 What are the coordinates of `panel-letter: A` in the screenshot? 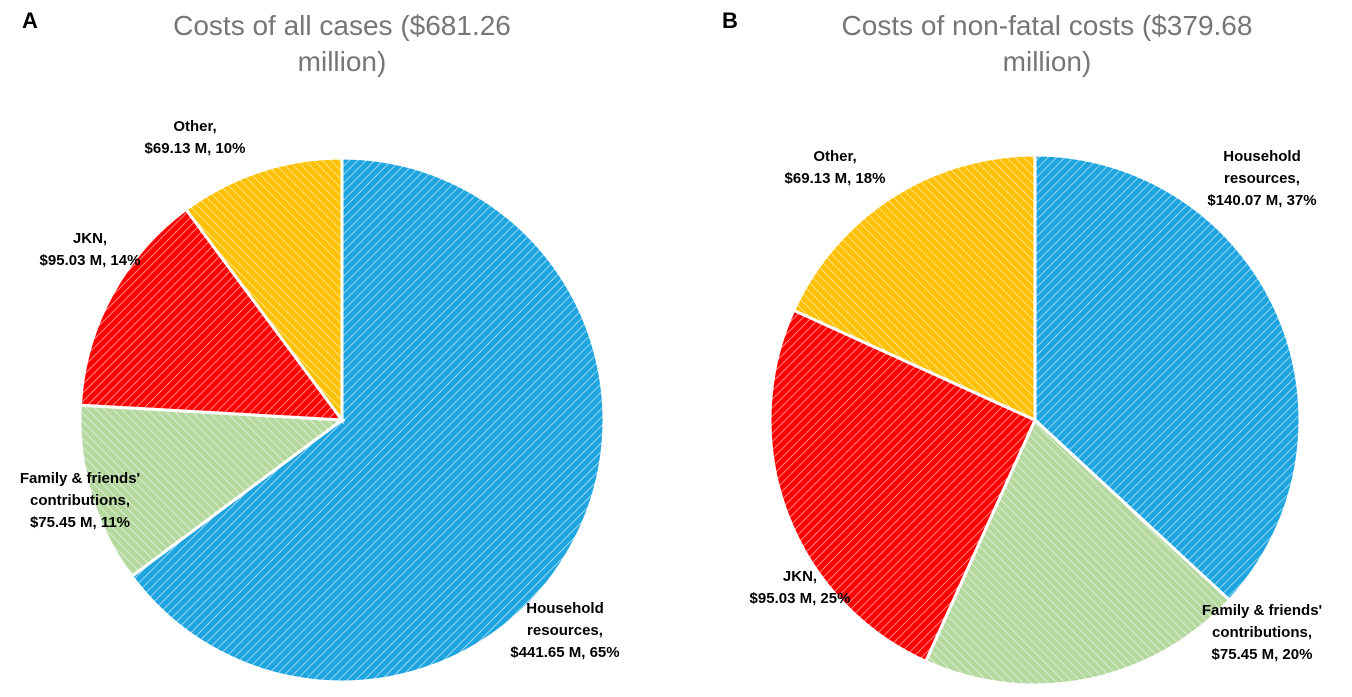 It's located at (30, 20).